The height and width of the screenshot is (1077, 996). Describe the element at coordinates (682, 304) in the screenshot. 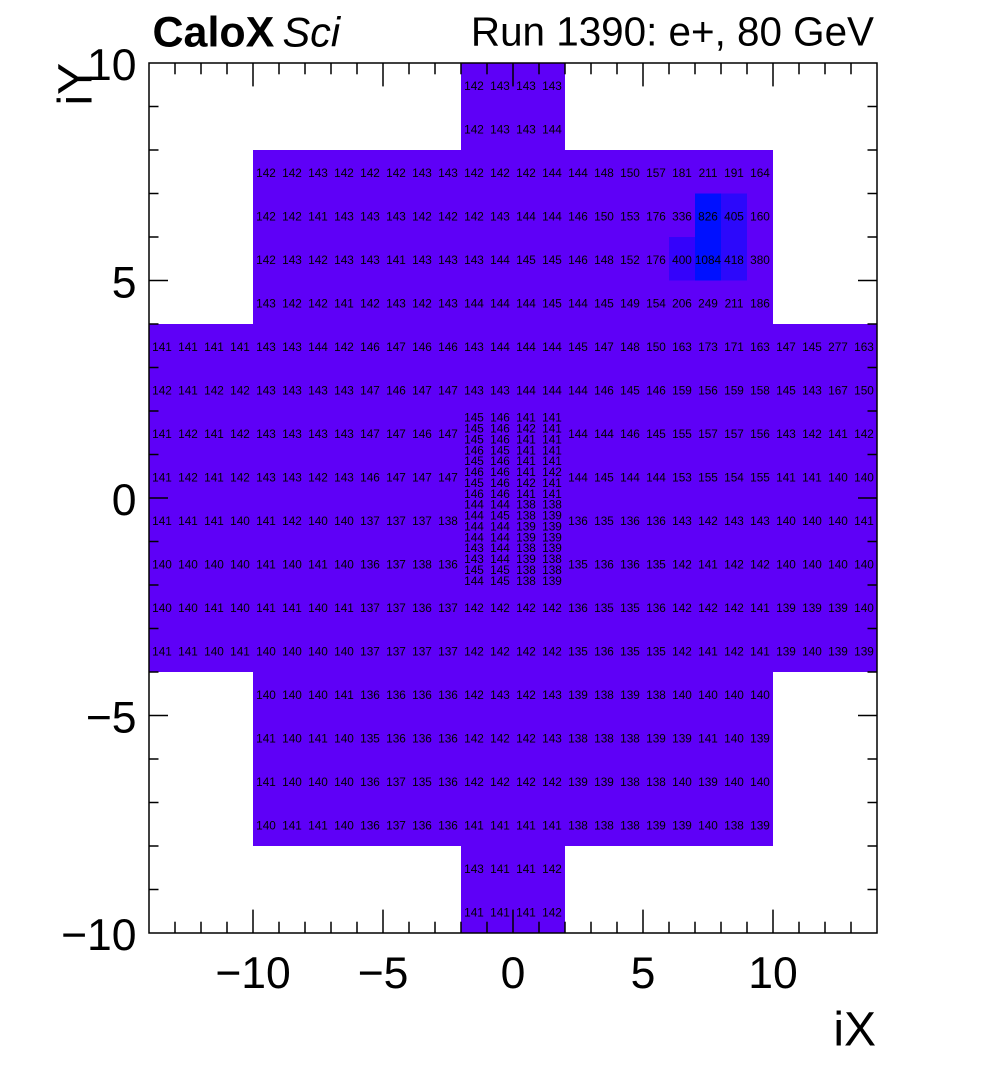

I see `svg-text: 206` at that location.